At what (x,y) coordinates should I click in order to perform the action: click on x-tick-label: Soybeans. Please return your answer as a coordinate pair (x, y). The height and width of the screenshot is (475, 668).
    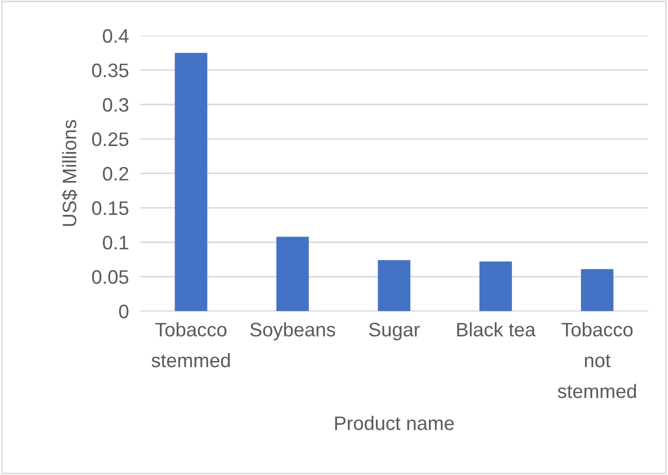
    Looking at the image, I should click on (293, 331).